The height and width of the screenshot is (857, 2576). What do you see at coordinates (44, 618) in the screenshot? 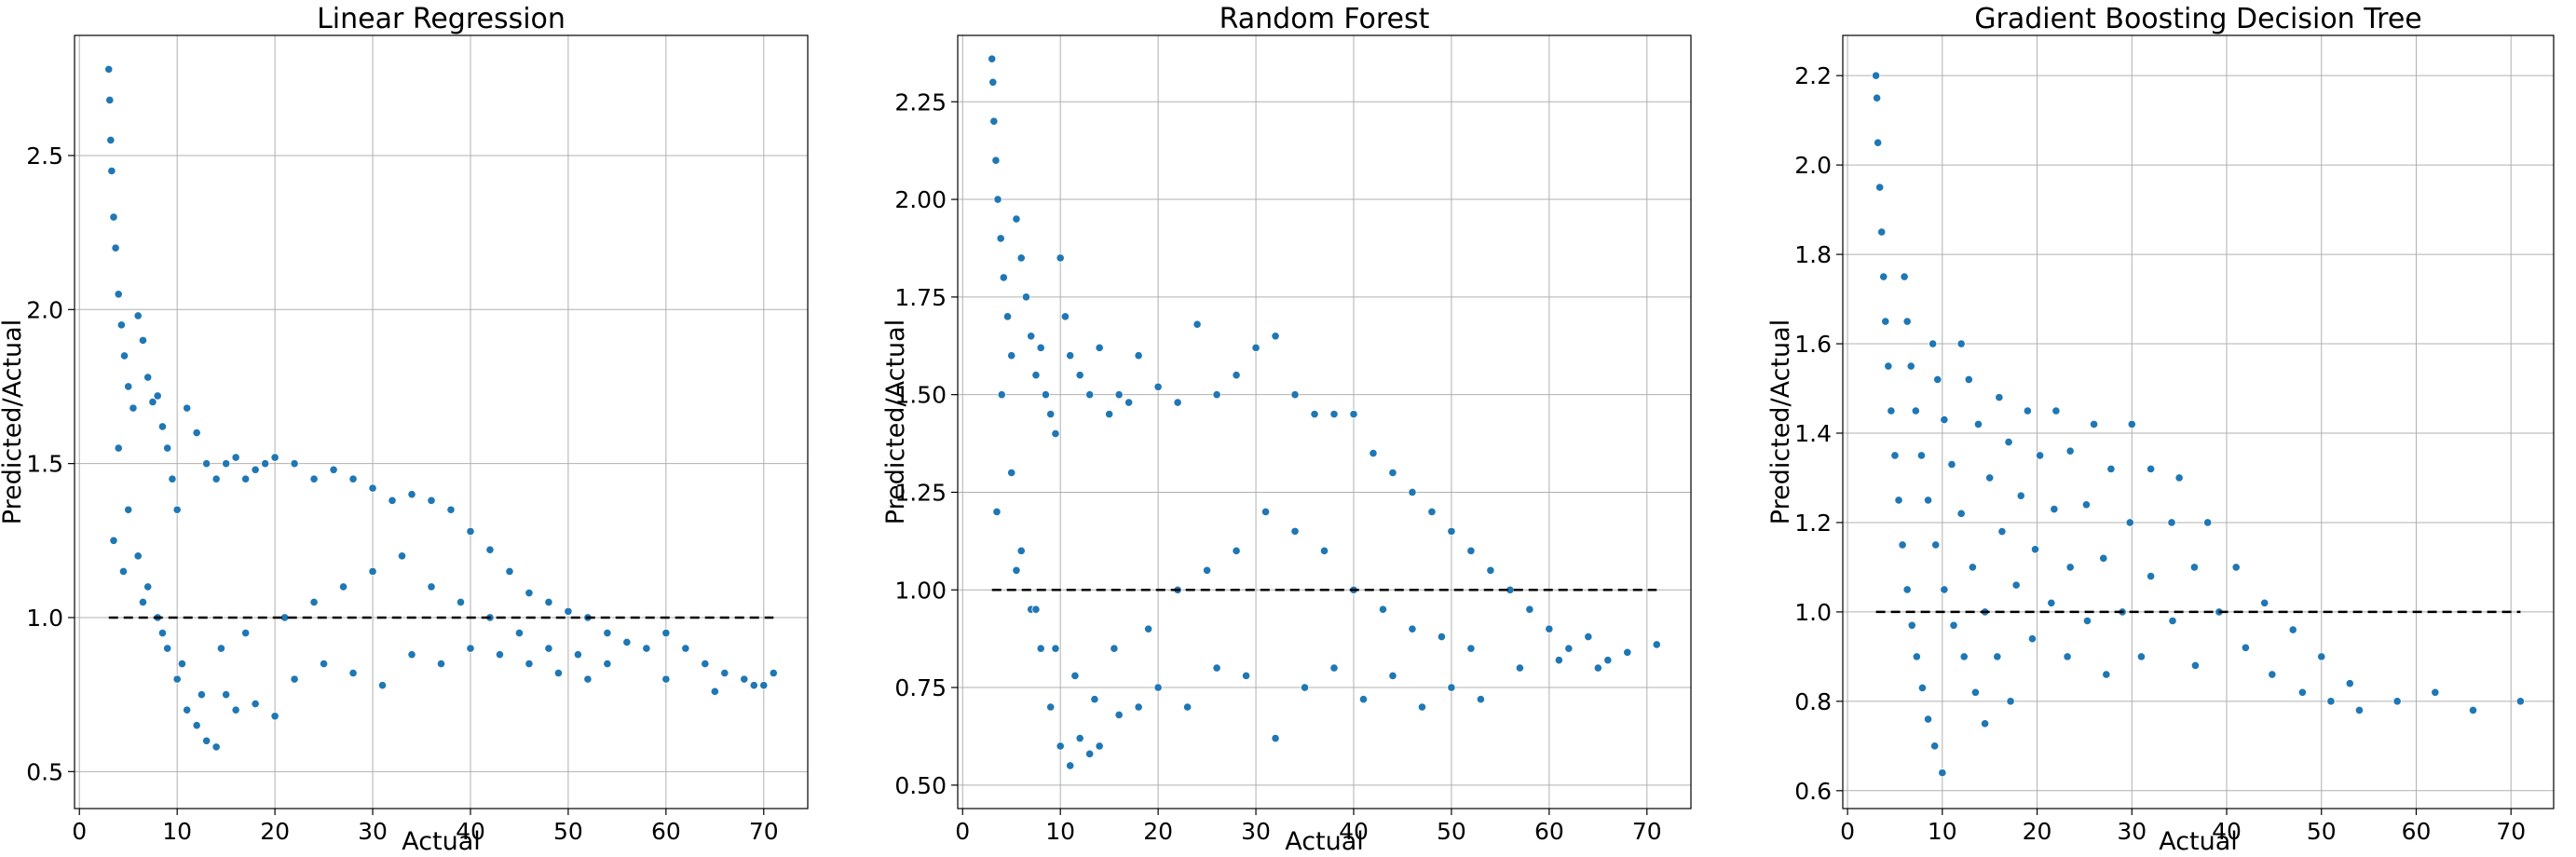
I see `y-tick-label: 1.0` at bounding box center [44, 618].